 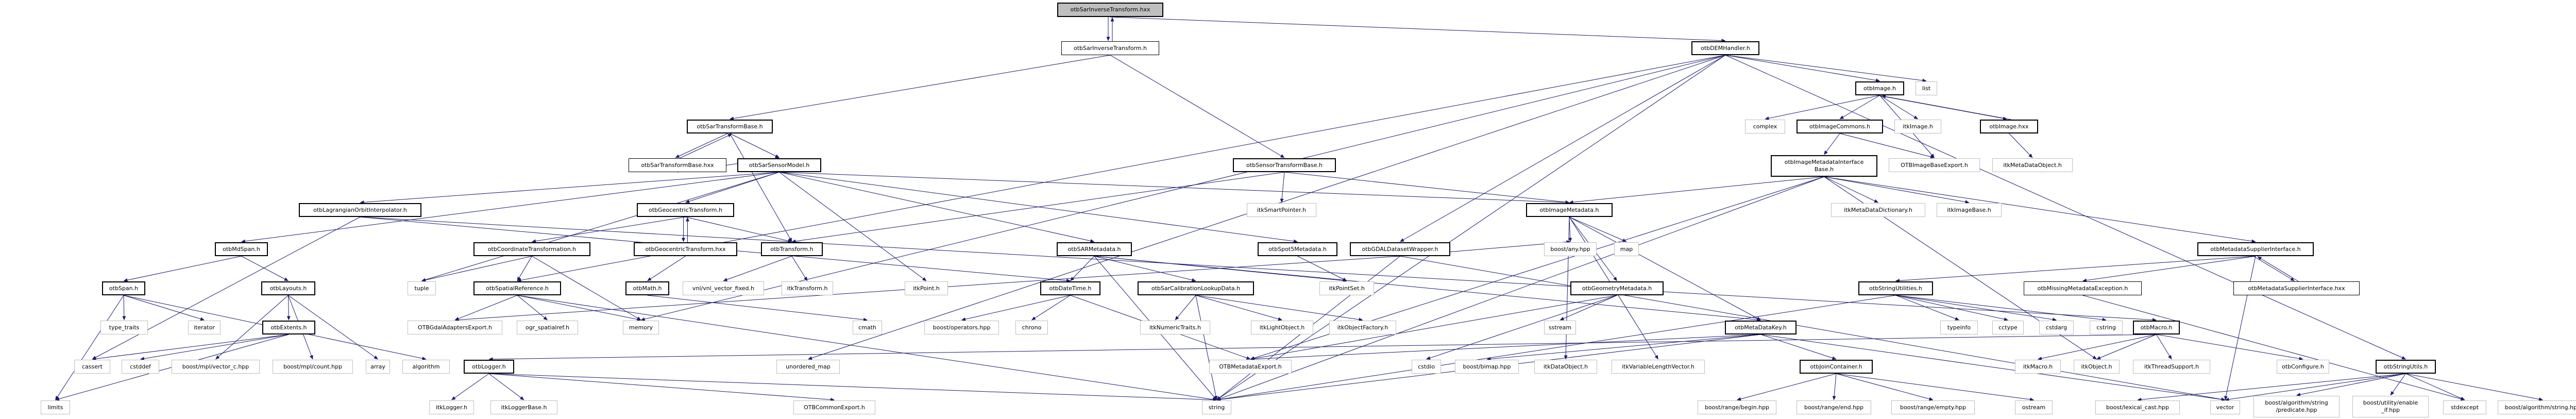 I want to click on graph-node-otbCommonExport: OTBCommonExport.h, so click(x=834, y=407).